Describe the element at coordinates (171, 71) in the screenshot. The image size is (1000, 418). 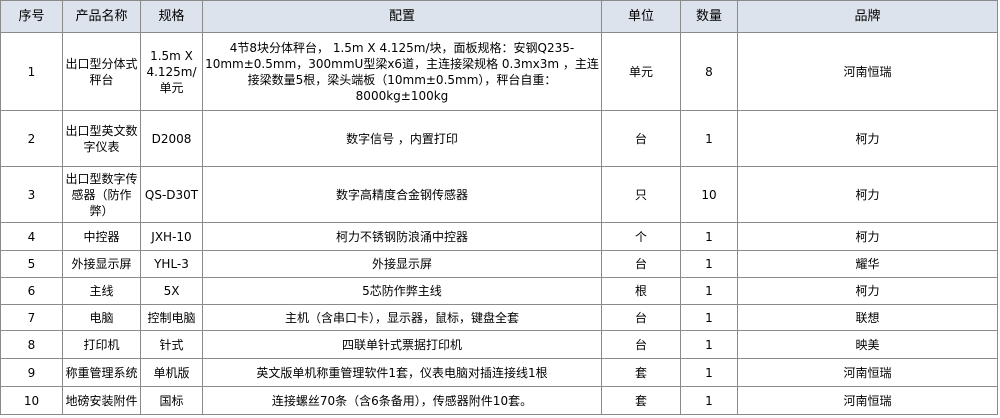
I see `table-cell: 1.5m X 4.125m/单元` at that location.